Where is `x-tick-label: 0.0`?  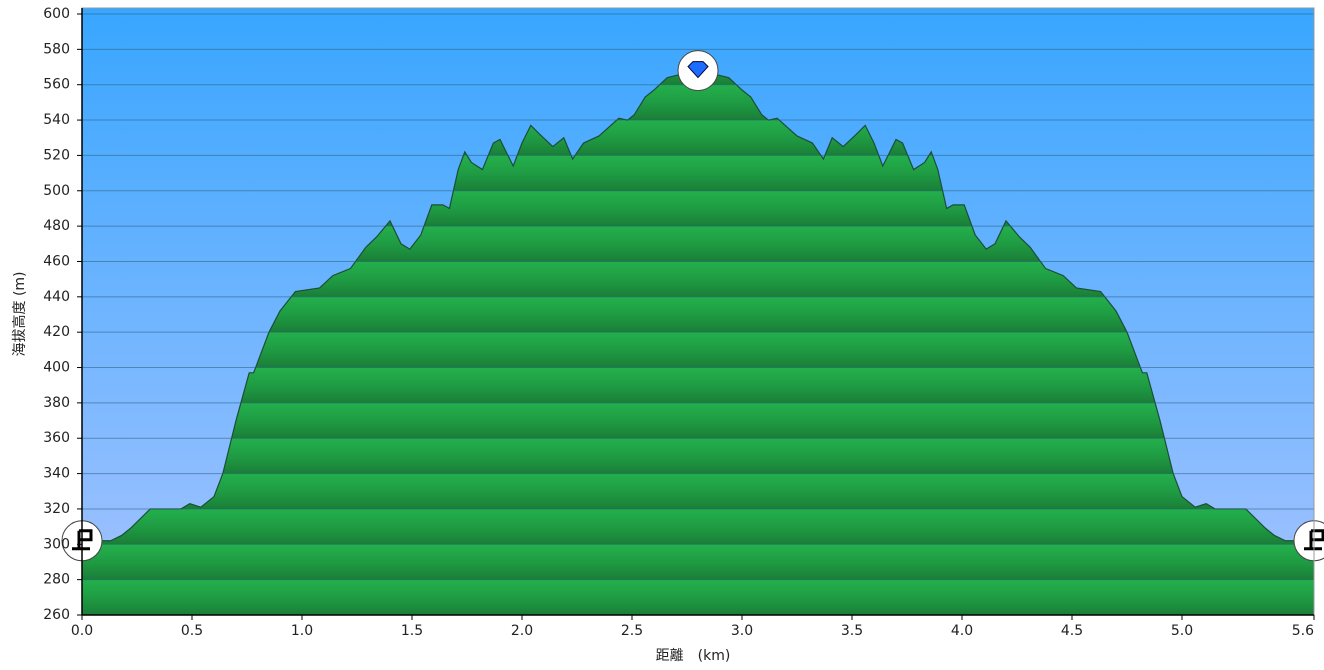
x-tick-label: 0.0 is located at coordinates (82, 631).